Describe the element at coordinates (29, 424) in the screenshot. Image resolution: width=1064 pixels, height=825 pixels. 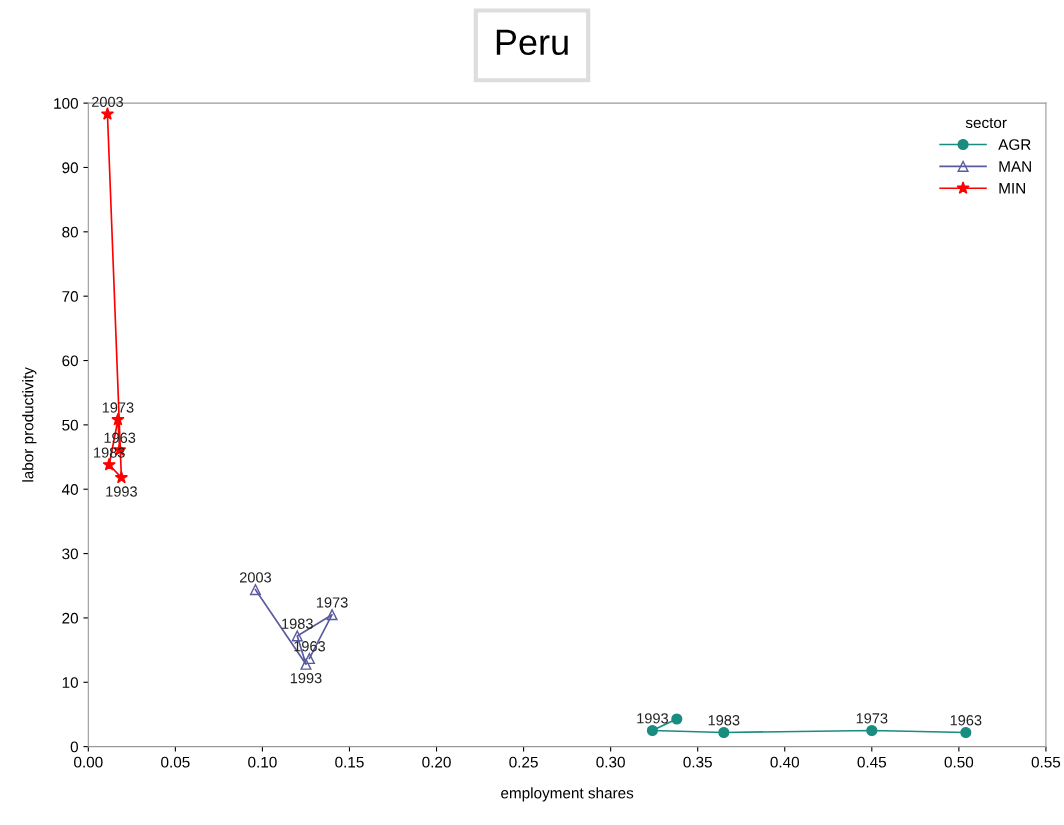
I see `y-axis-title: labor productivity` at that location.